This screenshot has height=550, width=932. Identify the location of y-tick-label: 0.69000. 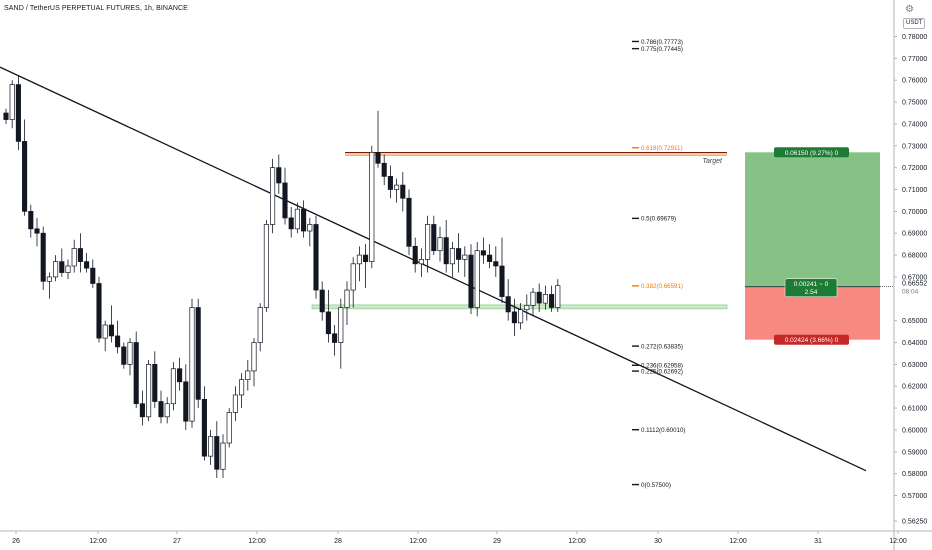
(914, 234).